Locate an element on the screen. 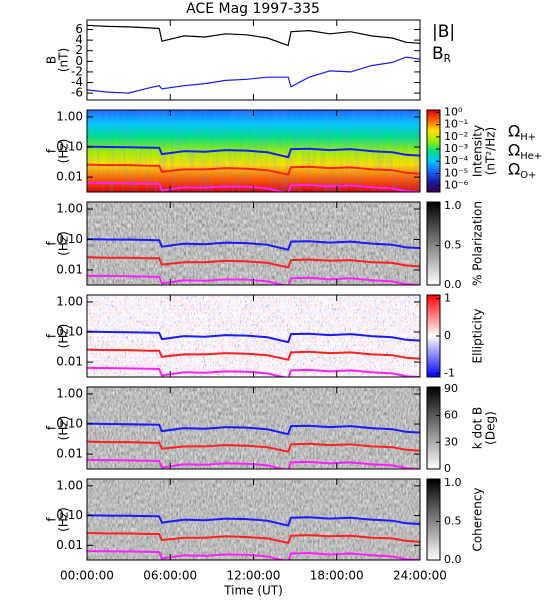 The image size is (550, 600). plot-frame is located at coordinates (253, 60).